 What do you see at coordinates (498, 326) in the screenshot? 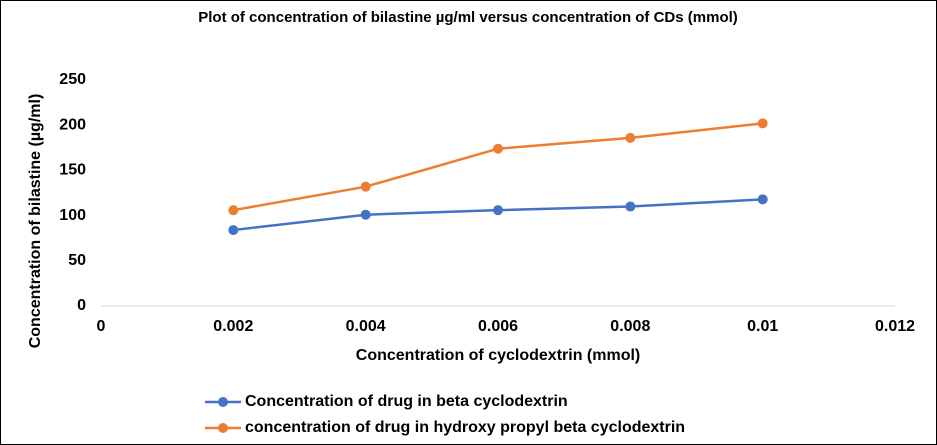
I see `x-tick-label: 0.006` at bounding box center [498, 326].